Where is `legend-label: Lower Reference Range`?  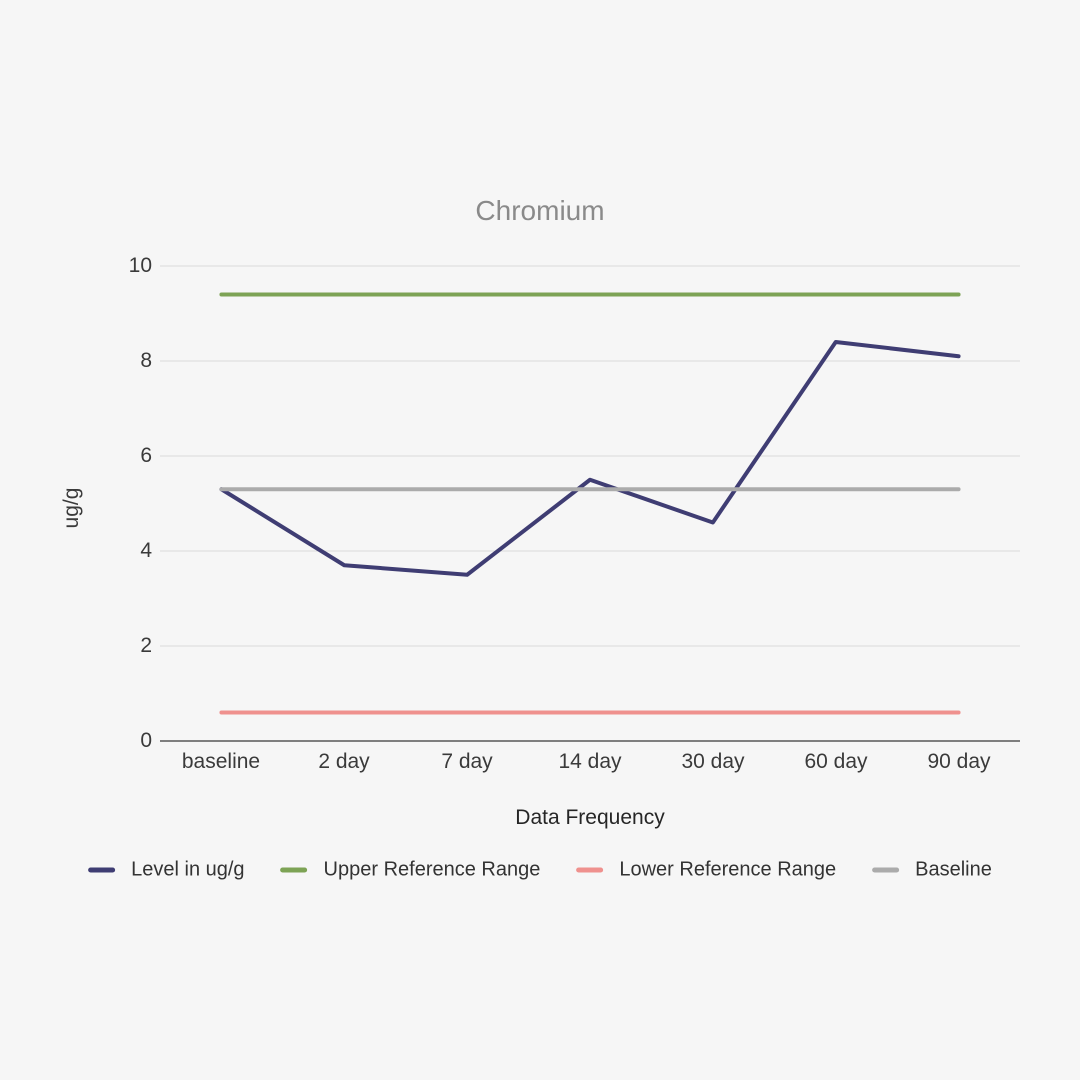
legend-label: Lower Reference Range is located at coordinates (728, 869).